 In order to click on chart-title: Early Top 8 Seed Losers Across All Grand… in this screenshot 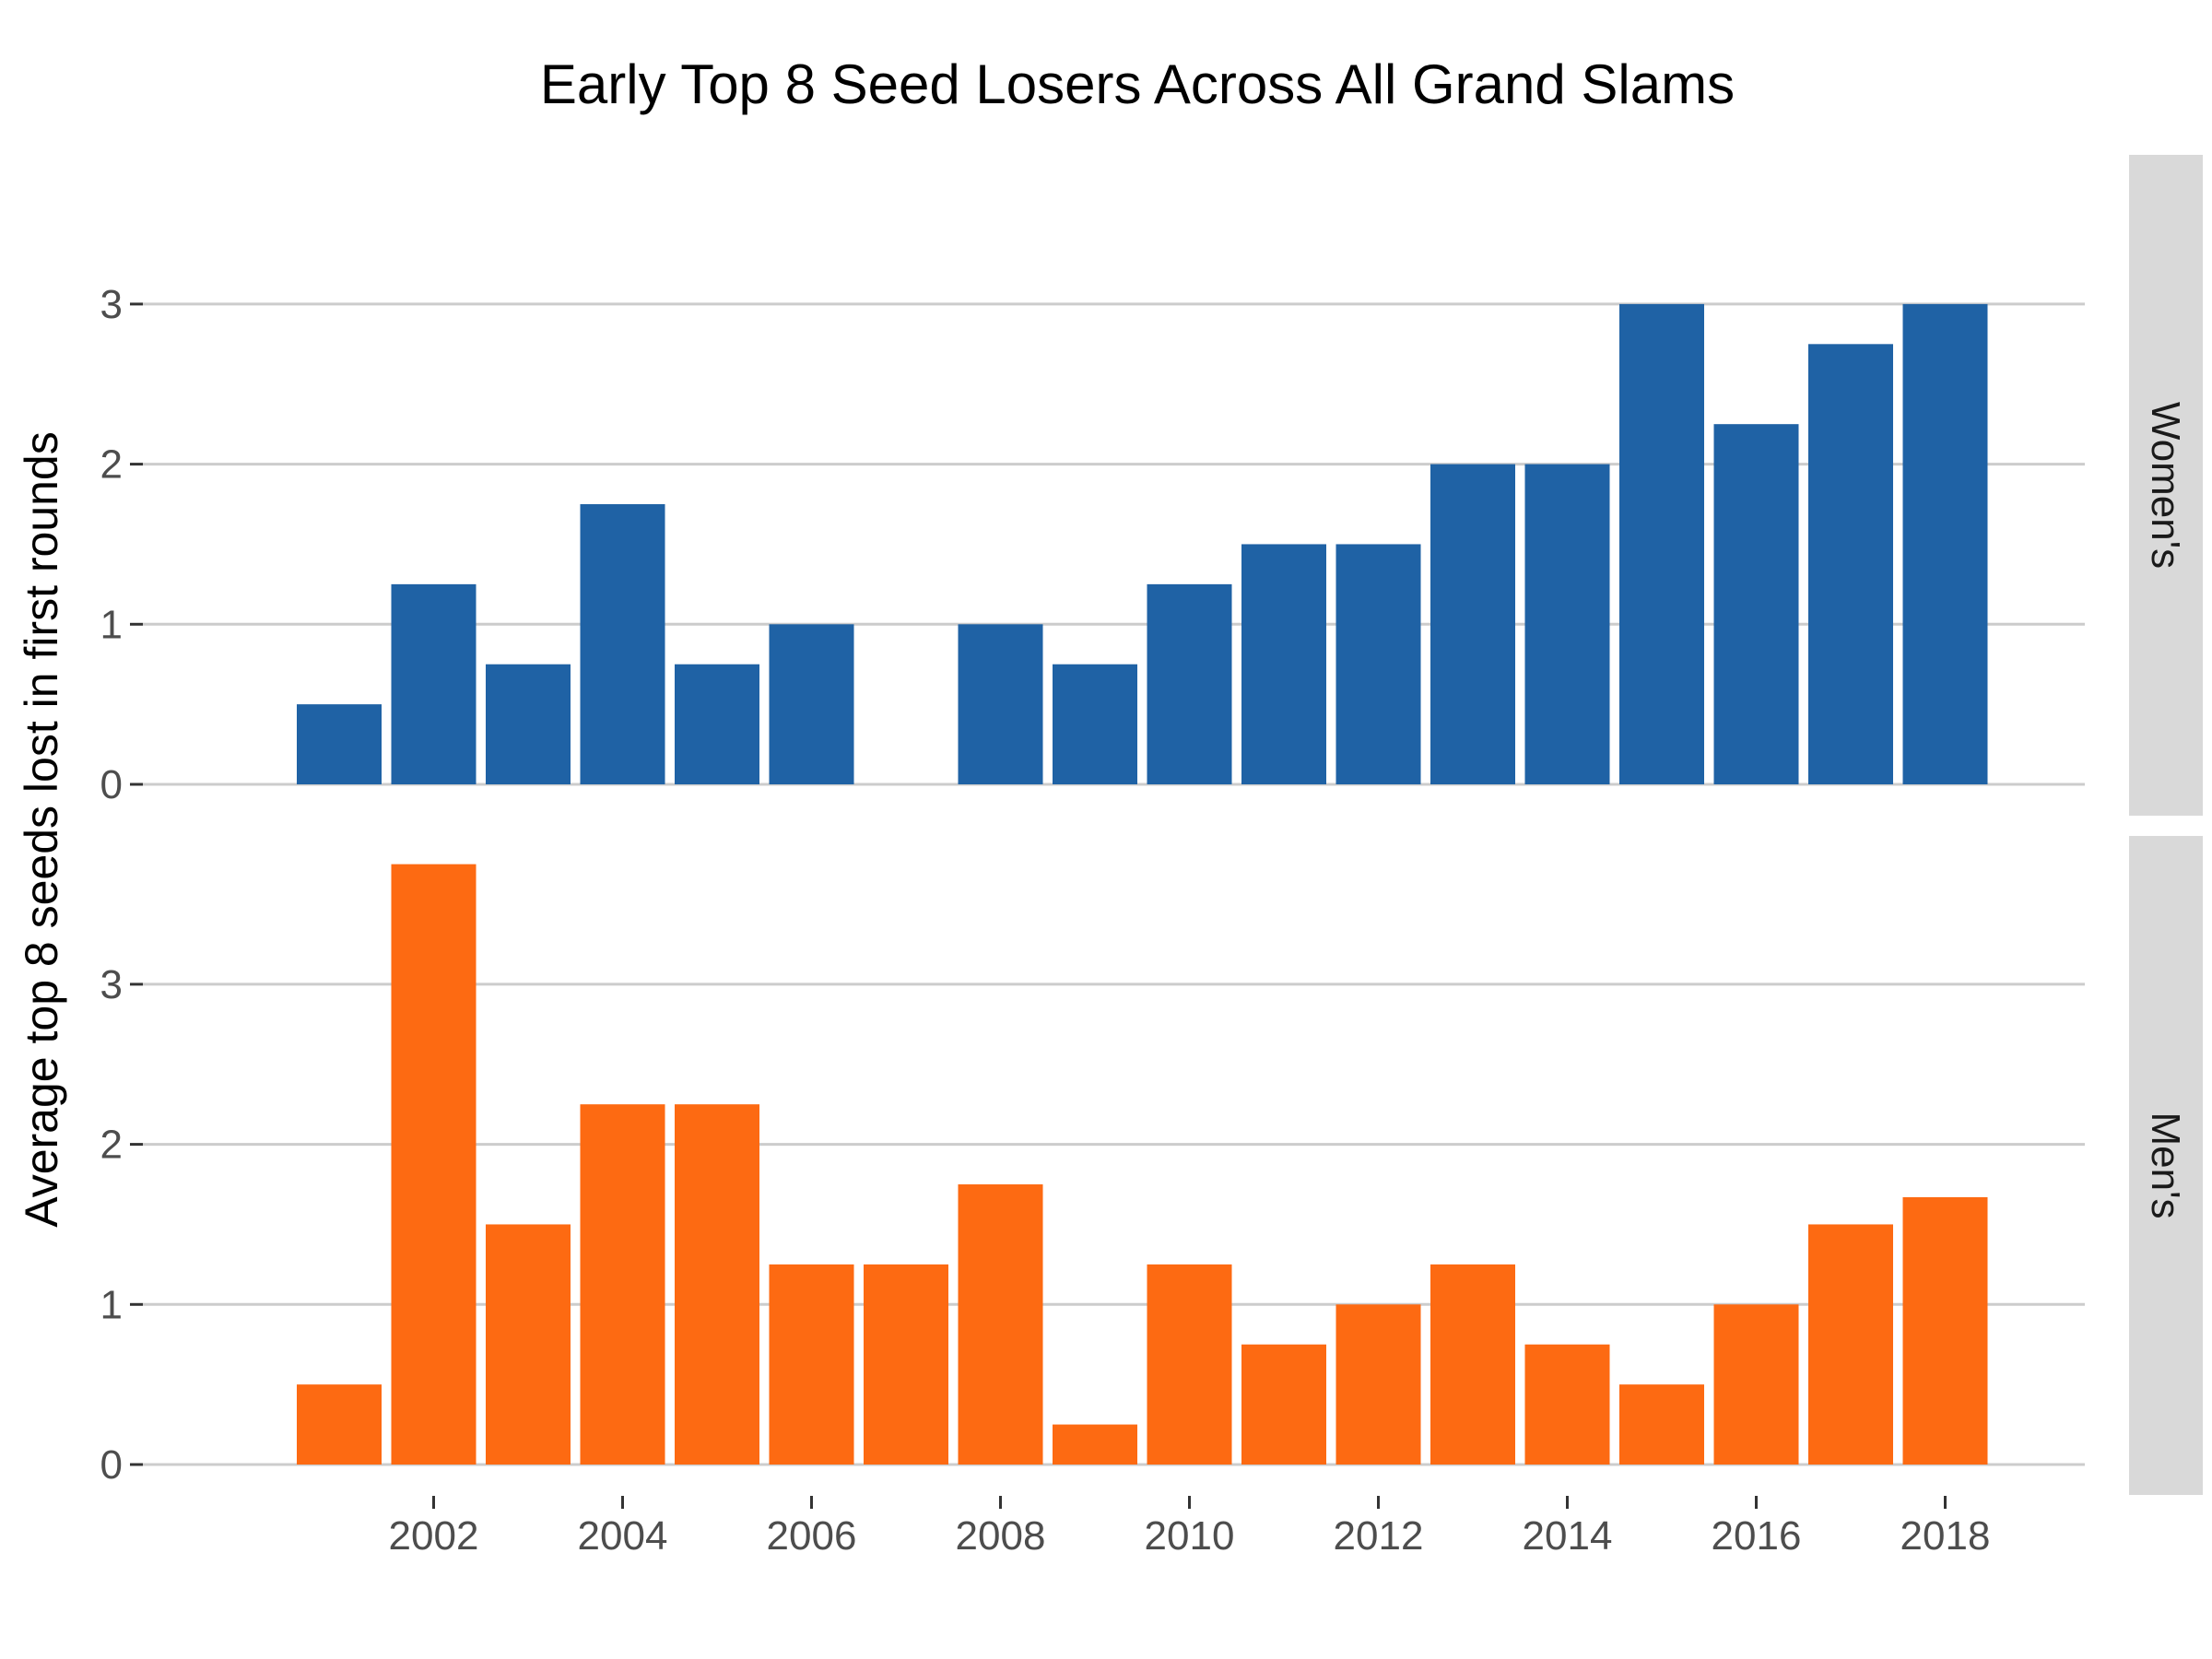, I will do `click(1137, 84)`.